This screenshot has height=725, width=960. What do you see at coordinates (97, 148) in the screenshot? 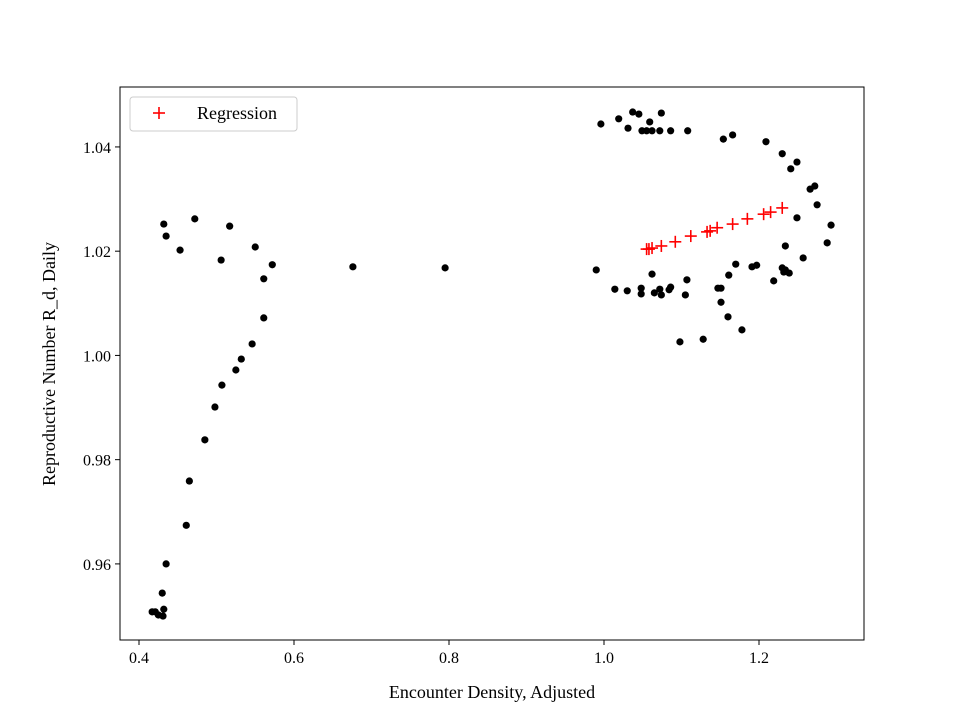
I see `y-tick-label: 1.04` at bounding box center [97, 148].